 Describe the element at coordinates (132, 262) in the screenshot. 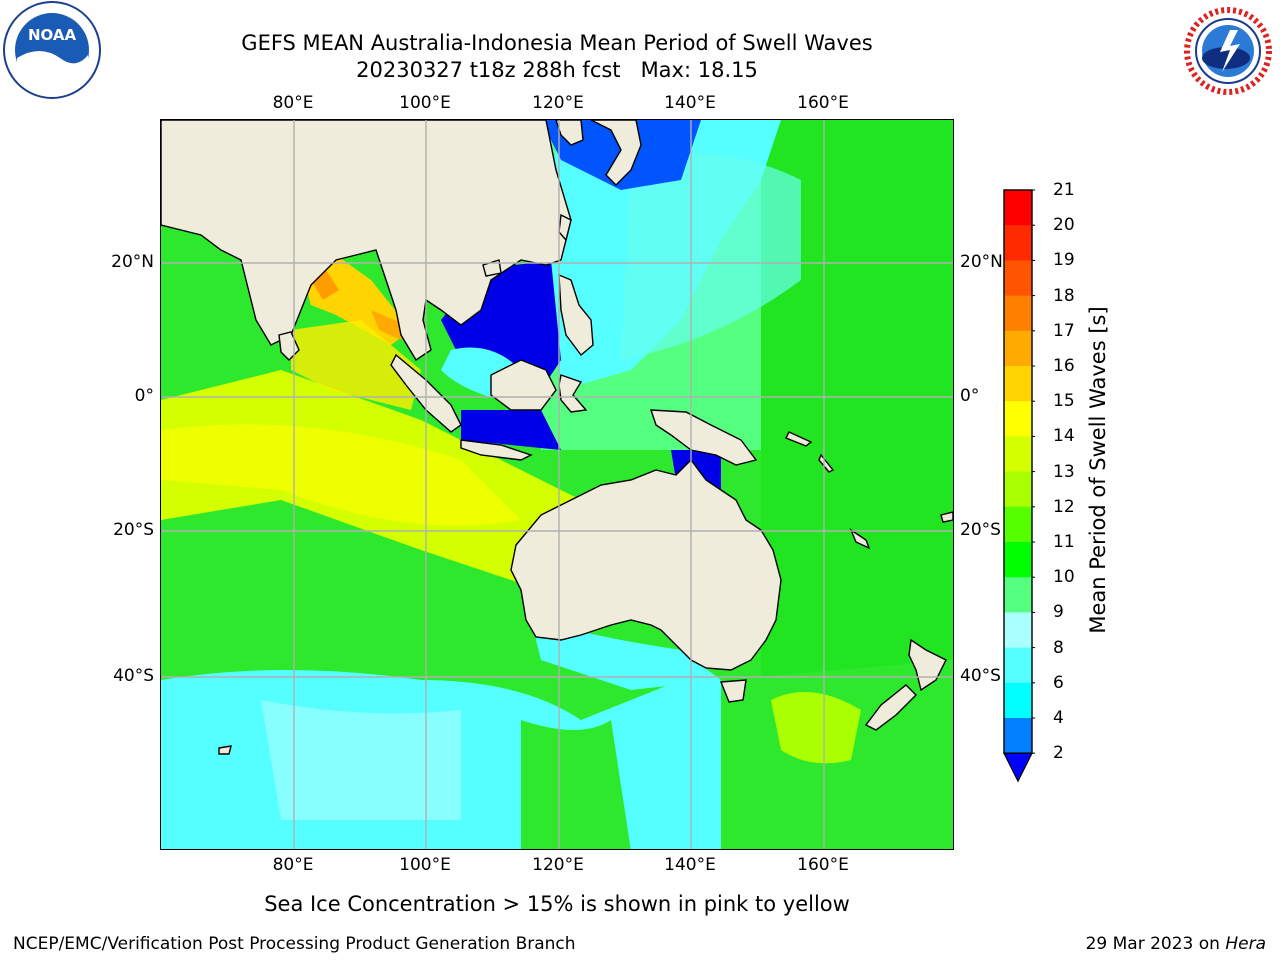

I see `lat-label-left: 20°N` at that location.